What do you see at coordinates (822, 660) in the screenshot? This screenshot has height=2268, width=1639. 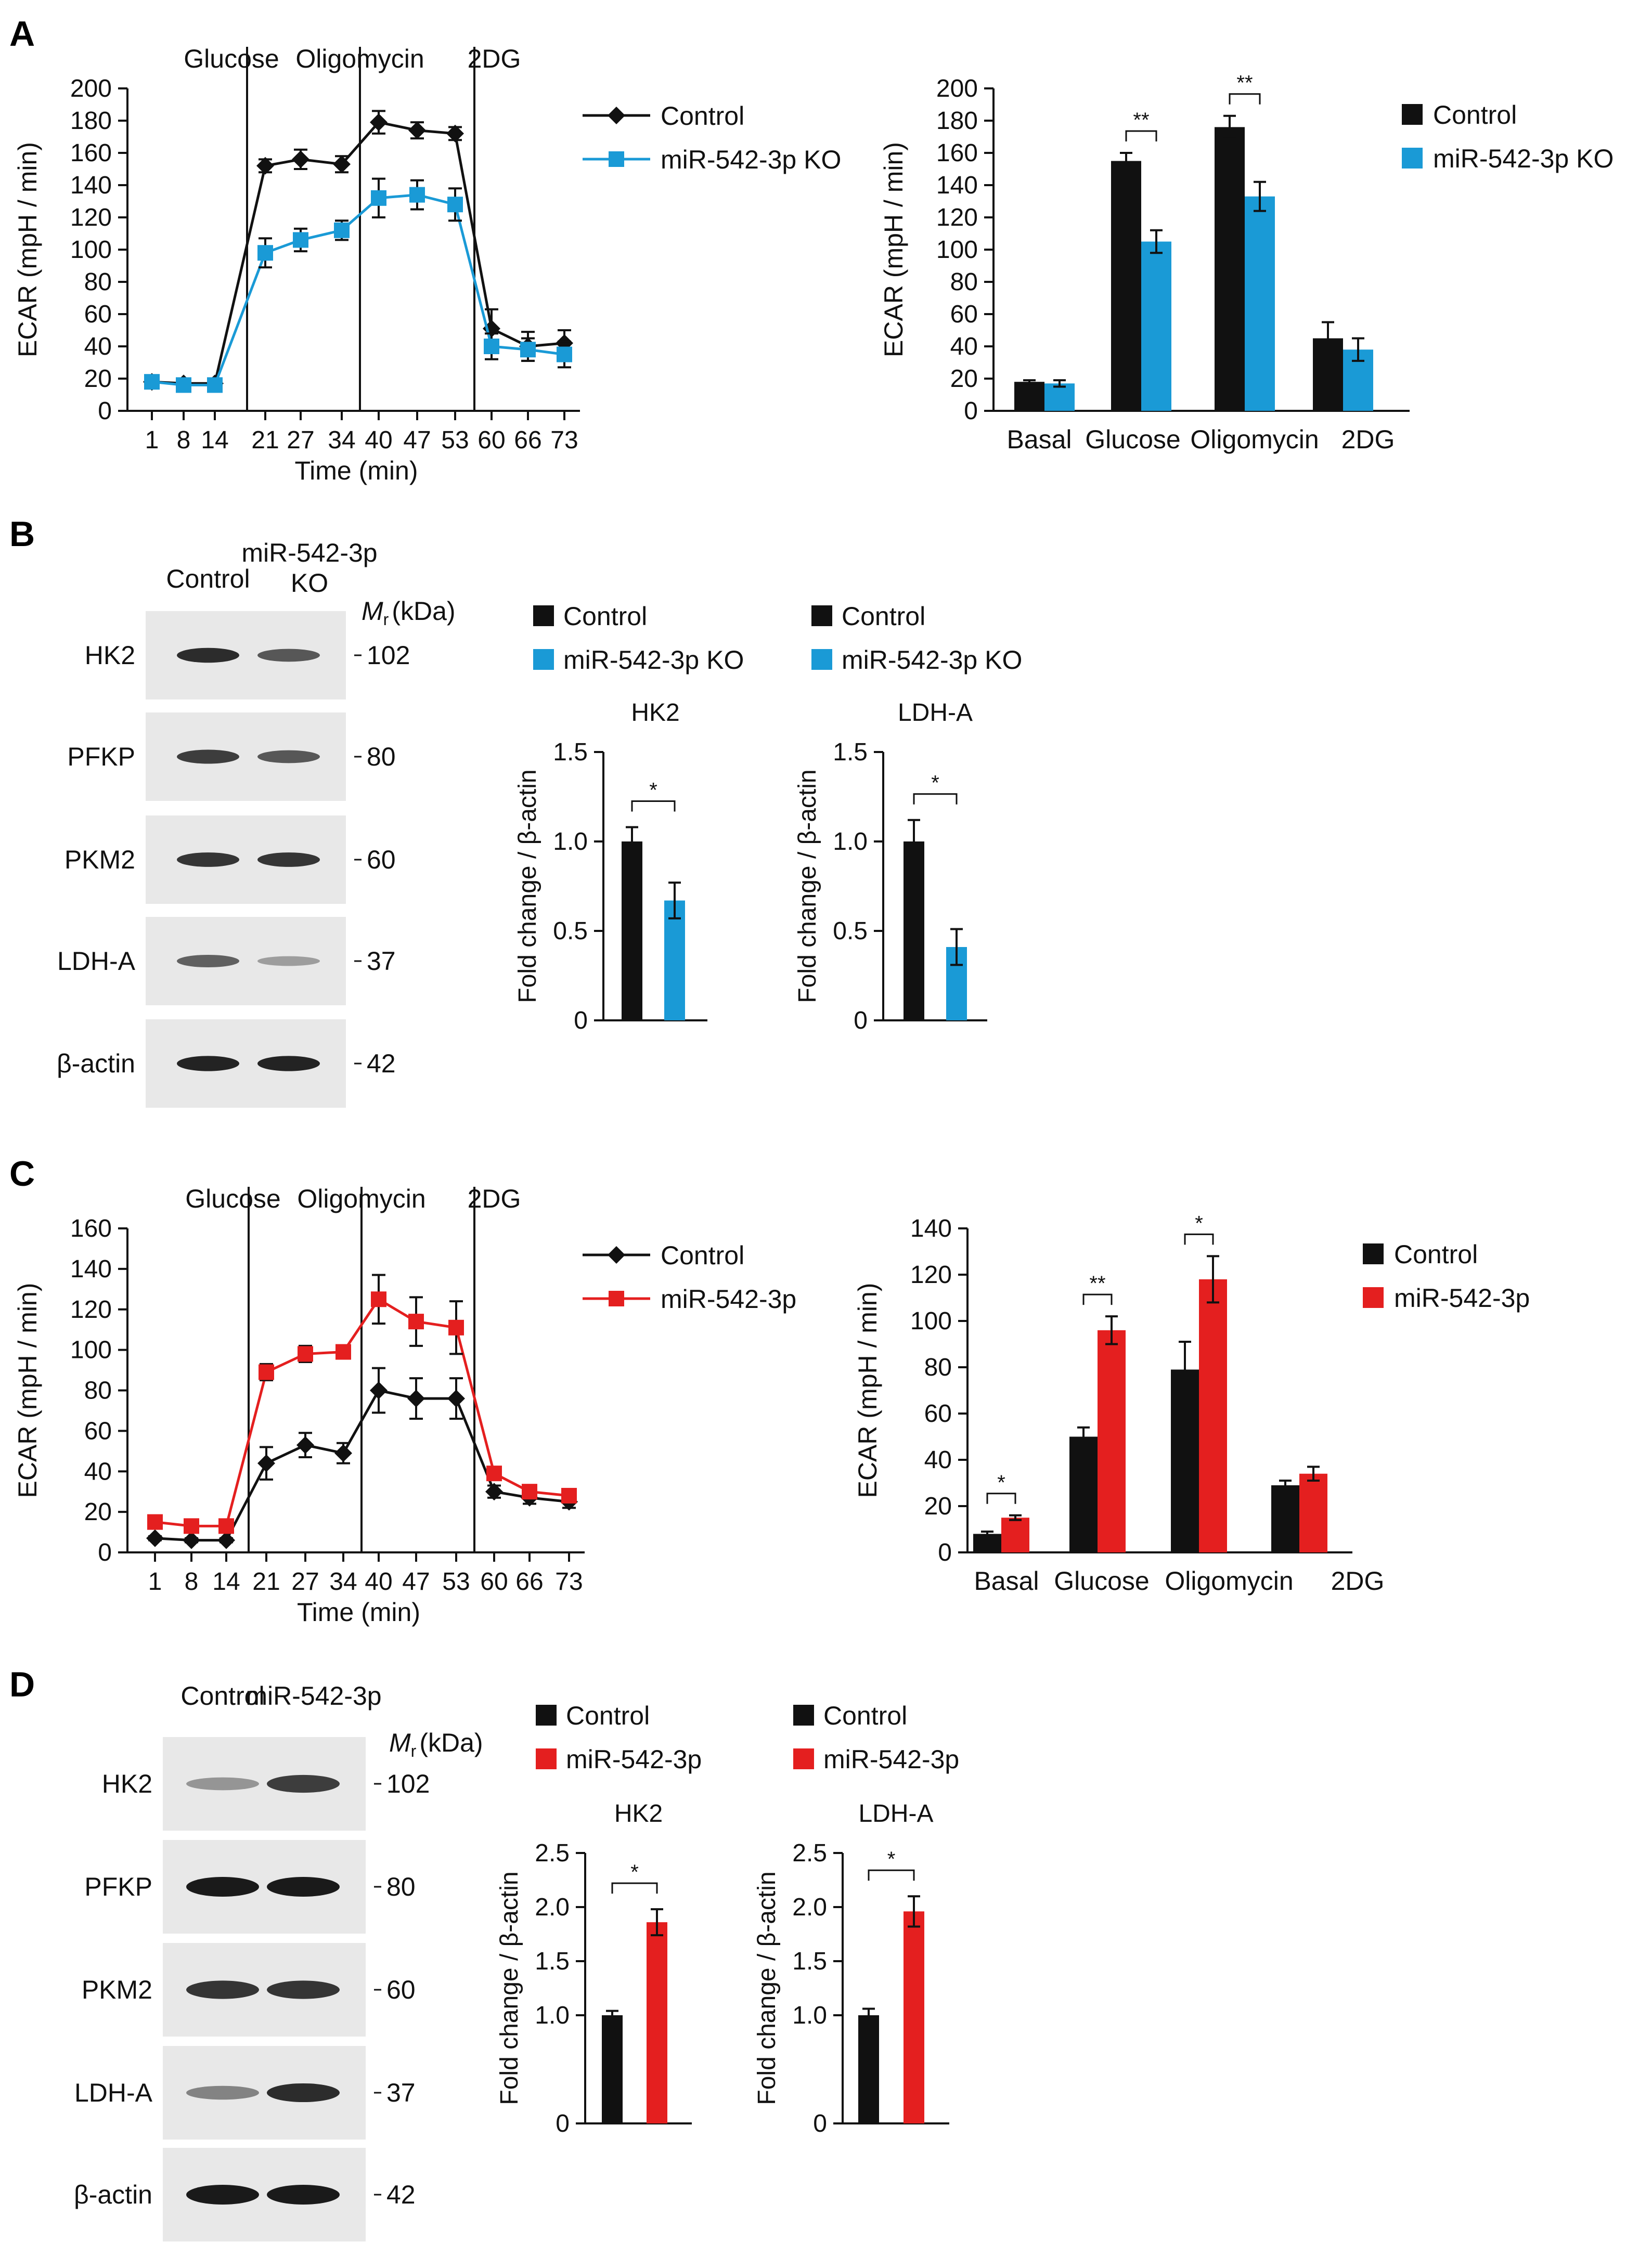 I see `b-ldha-legend-1-swatch` at bounding box center [822, 660].